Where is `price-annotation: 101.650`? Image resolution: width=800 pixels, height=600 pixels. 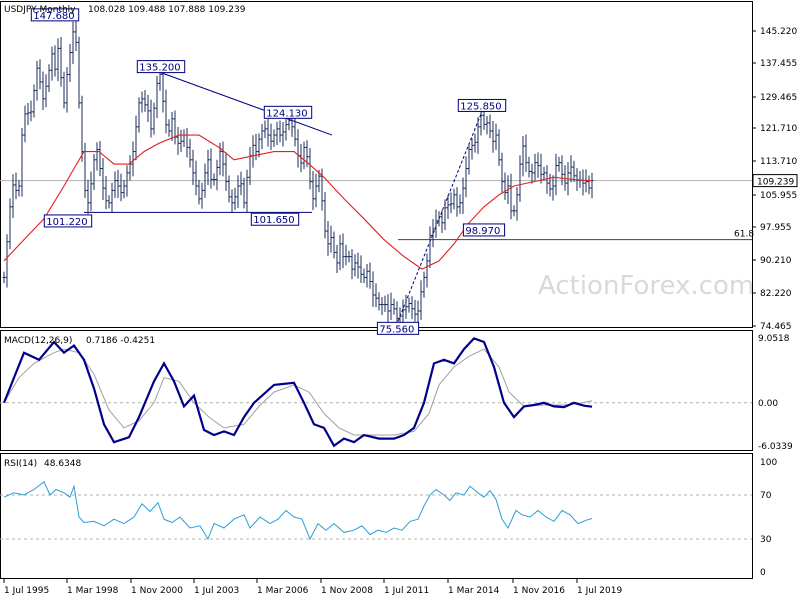
price-annotation: 101.650 is located at coordinates (275, 219).